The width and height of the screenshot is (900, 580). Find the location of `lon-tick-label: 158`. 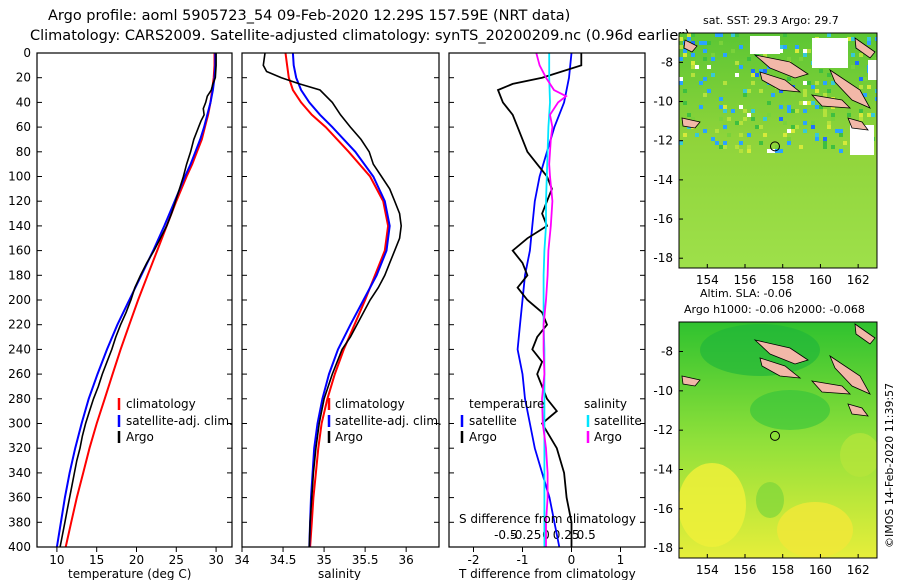

lon-tick-label: 158 is located at coordinates (782, 280).